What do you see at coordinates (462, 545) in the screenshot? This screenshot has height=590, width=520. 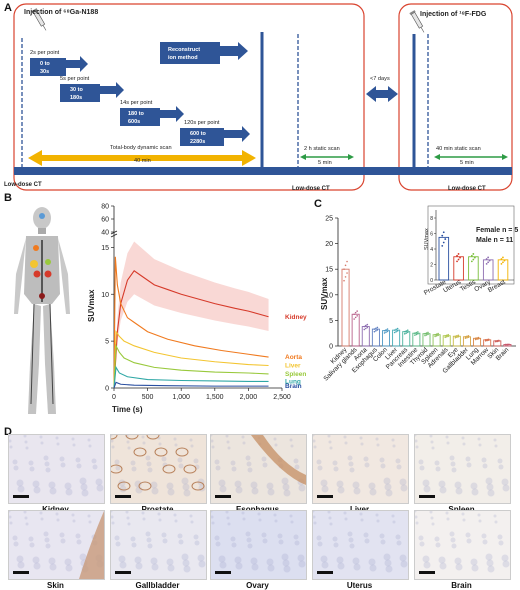 I see `histology-tile-brain` at bounding box center [462, 545].